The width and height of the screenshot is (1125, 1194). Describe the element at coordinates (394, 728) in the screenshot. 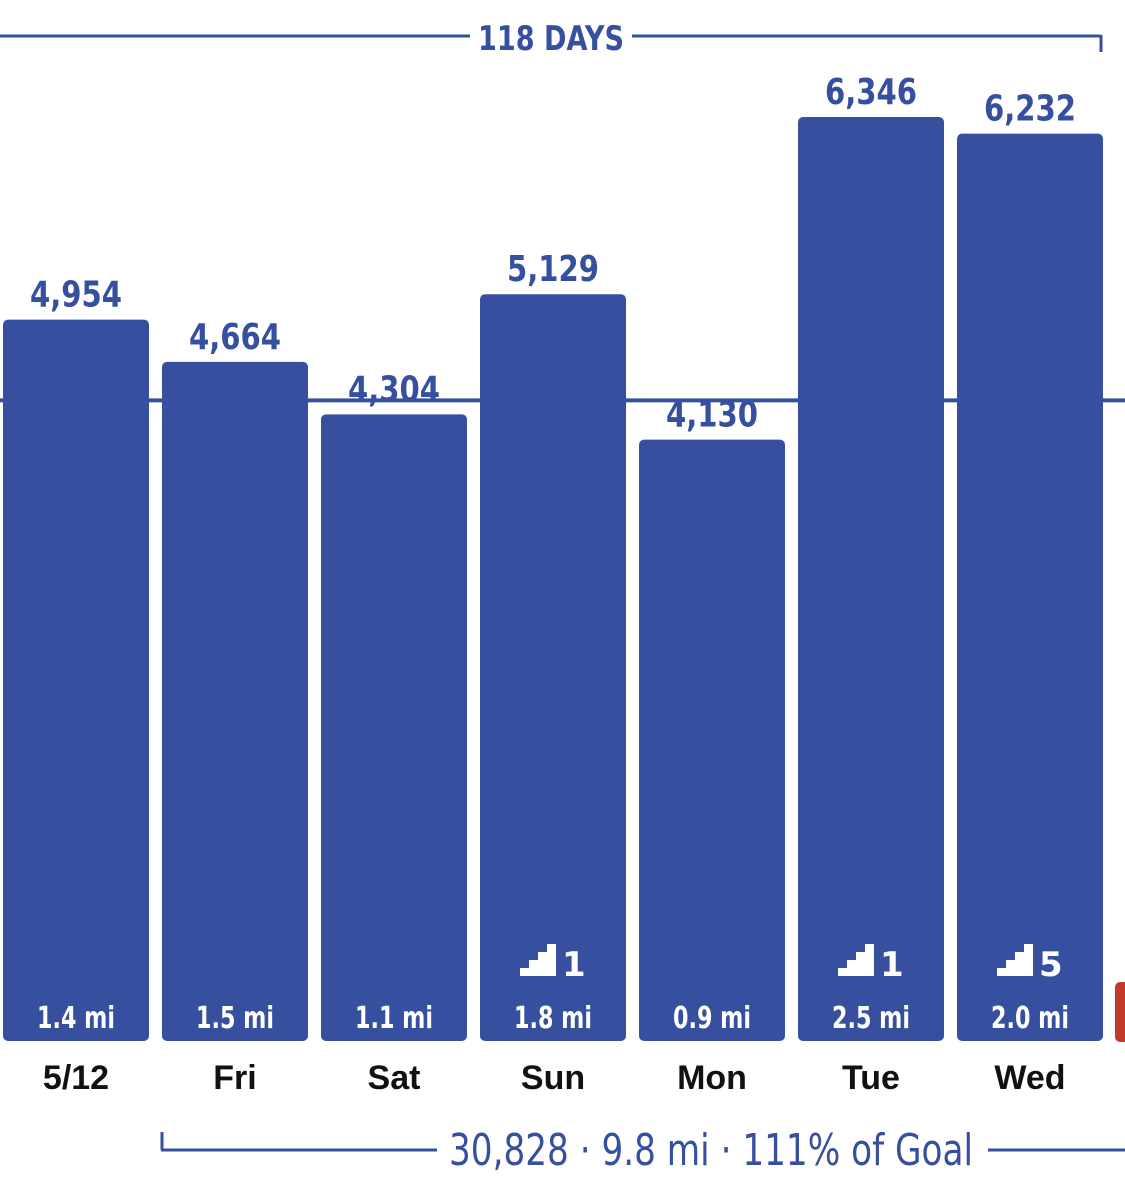

I see `bar-sat` at that location.